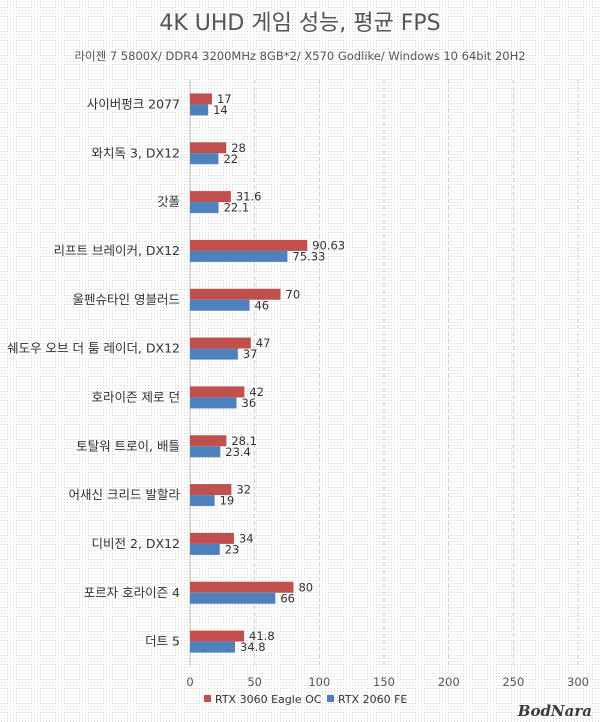 The image size is (600, 722). Describe the element at coordinates (227, 501) in the screenshot. I see `data-label: 19` at that location.